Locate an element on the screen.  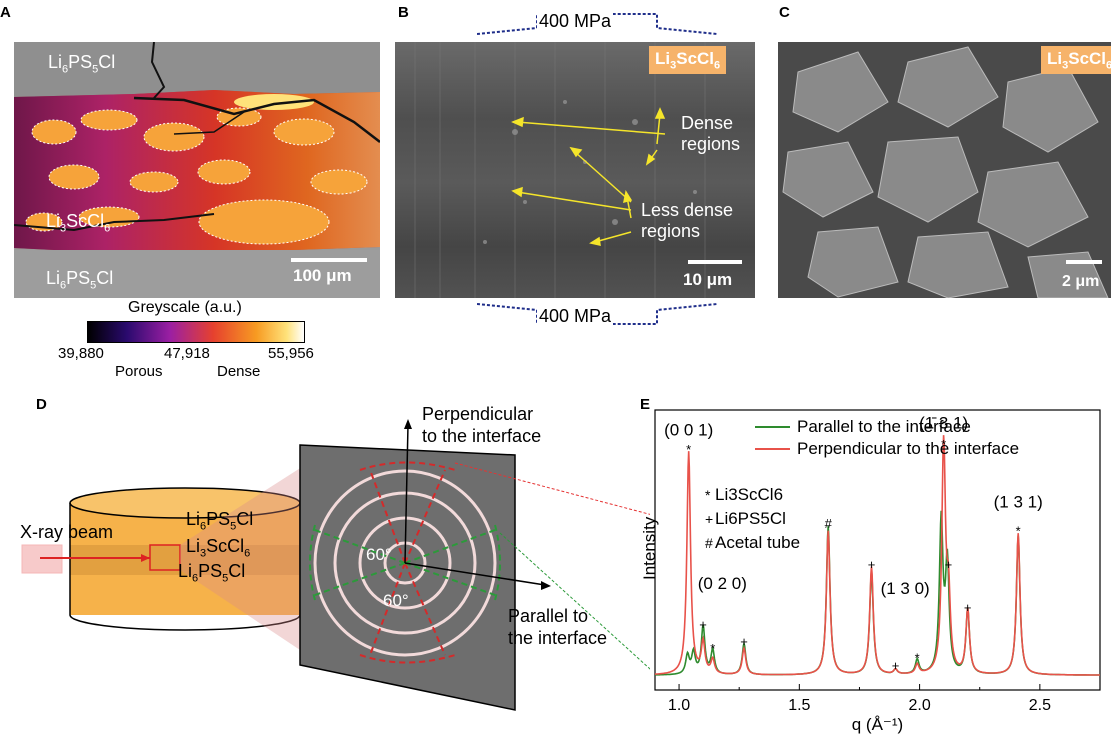
perpendicular-label: Perpendicular to the interface is located at coordinates (482, 425).